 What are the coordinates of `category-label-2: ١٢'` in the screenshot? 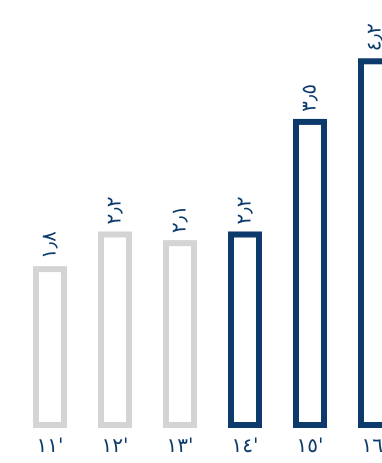 It's located at (115, 445).